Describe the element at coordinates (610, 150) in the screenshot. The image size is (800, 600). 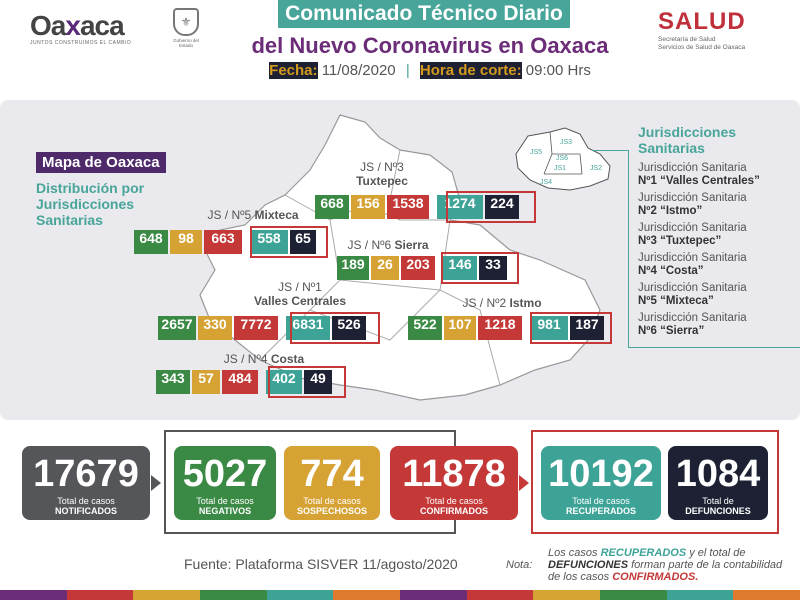
I see `legend-connector` at that location.